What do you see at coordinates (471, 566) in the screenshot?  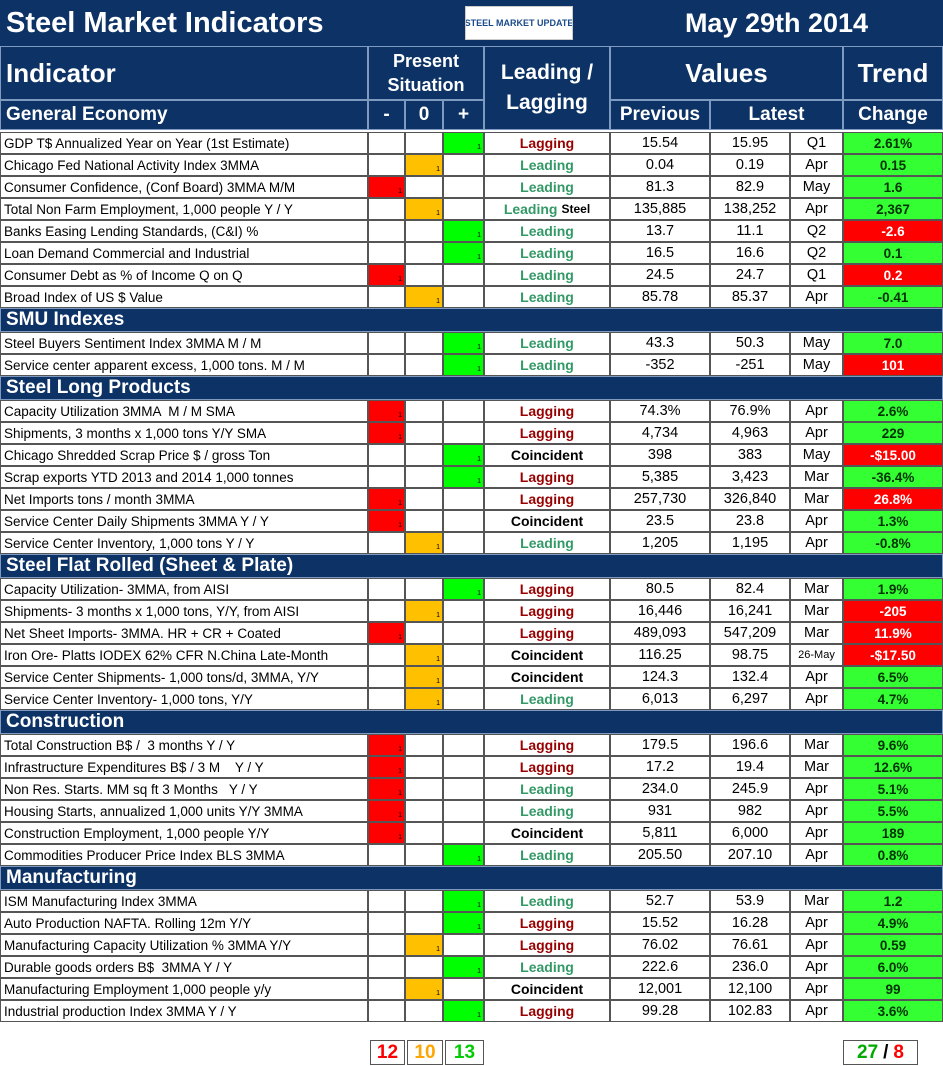 I see `section-title: Steel Flat Rolled (Sheet & Plate)` at bounding box center [471, 566].